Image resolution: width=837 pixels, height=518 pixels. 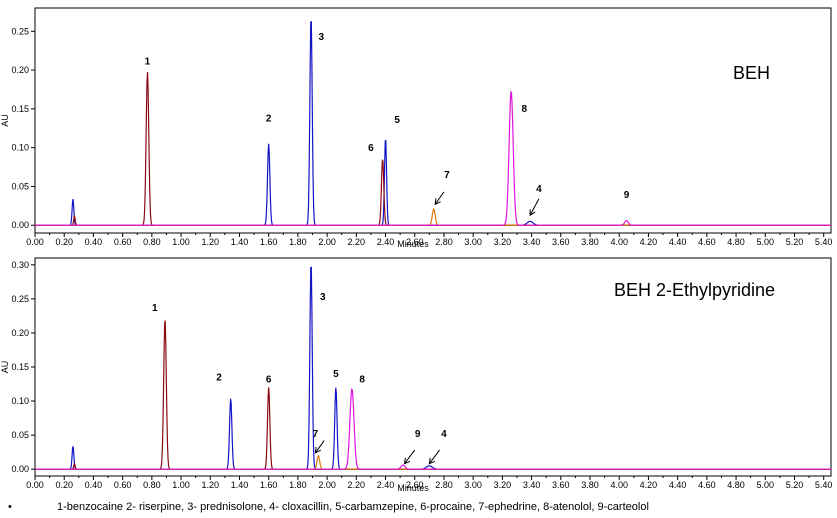 I want to click on bottom-x-tick-label: 0.80, so click(x=152, y=485).